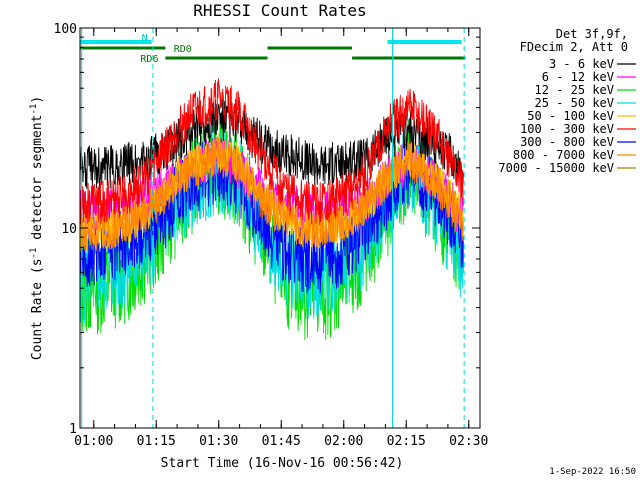  What do you see at coordinates (65, 29) in the screenshot?
I see `y-tick-label-2: 100` at bounding box center [65, 29].